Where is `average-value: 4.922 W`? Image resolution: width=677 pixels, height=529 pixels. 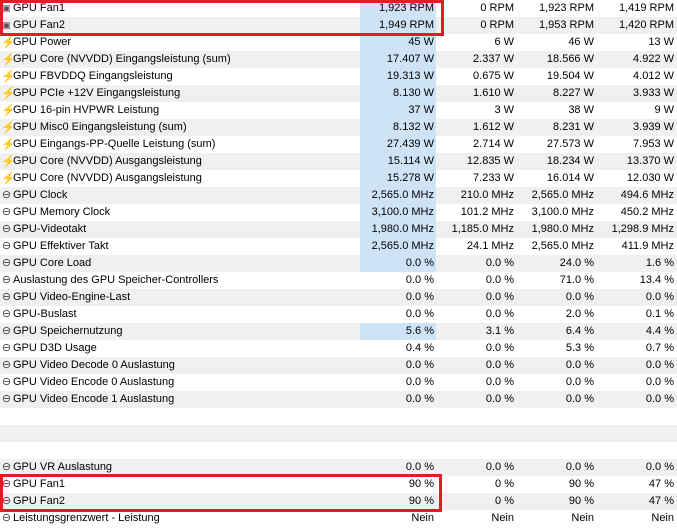
average-value: 4.922 W is located at coordinates (653, 59).